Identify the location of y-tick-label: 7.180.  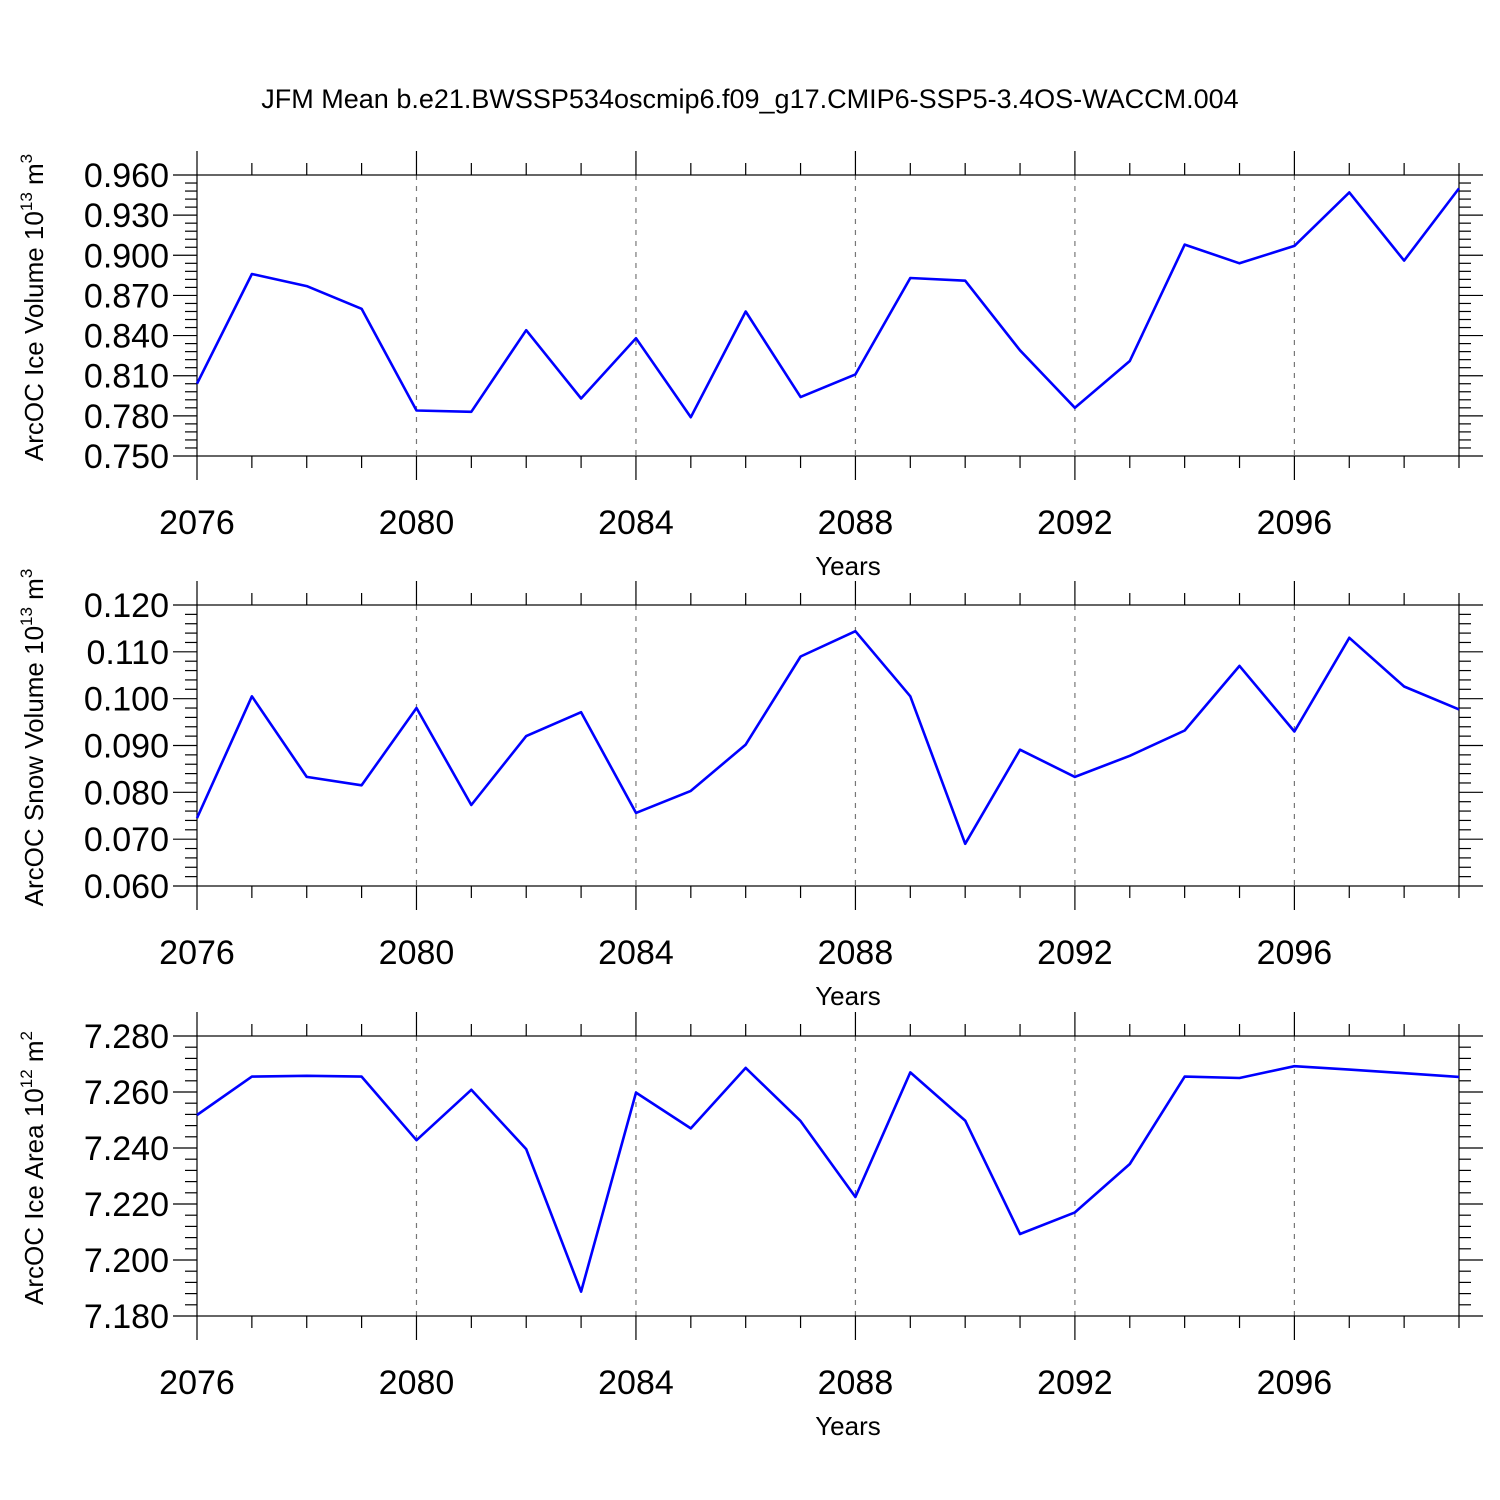
(126, 1317).